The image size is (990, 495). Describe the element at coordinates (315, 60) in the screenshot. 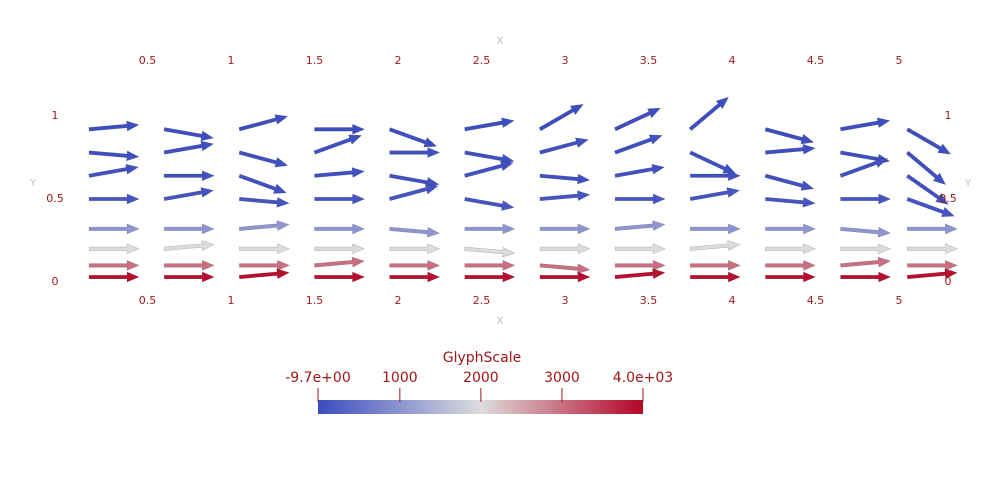

I see `x-tick-label-top: 1.5` at that location.